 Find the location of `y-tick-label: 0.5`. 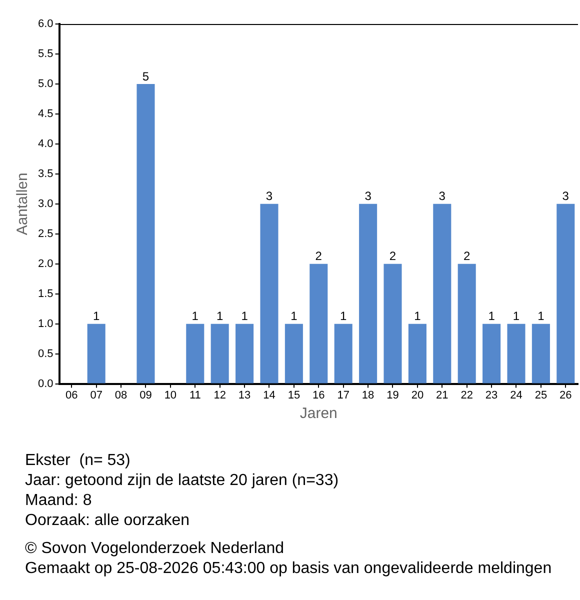

y-tick-label: 0.5 is located at coordinates (46, 354).